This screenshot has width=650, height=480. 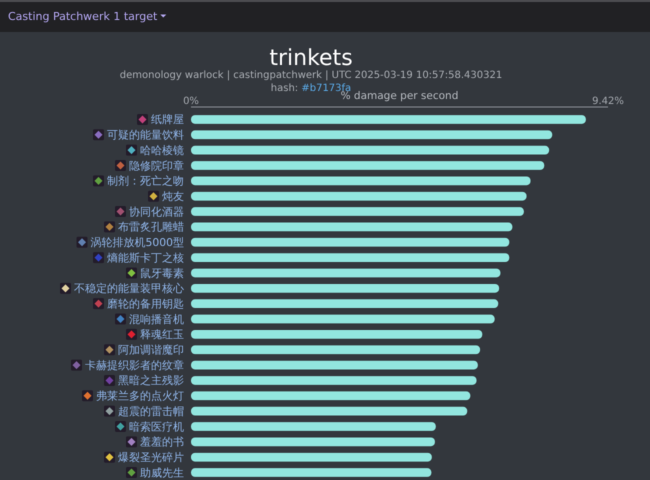 What do you see at coordinates (173, 196) in the screenshot?
I see `y-tick-label: 炖友` at bounding box center [173, 196].